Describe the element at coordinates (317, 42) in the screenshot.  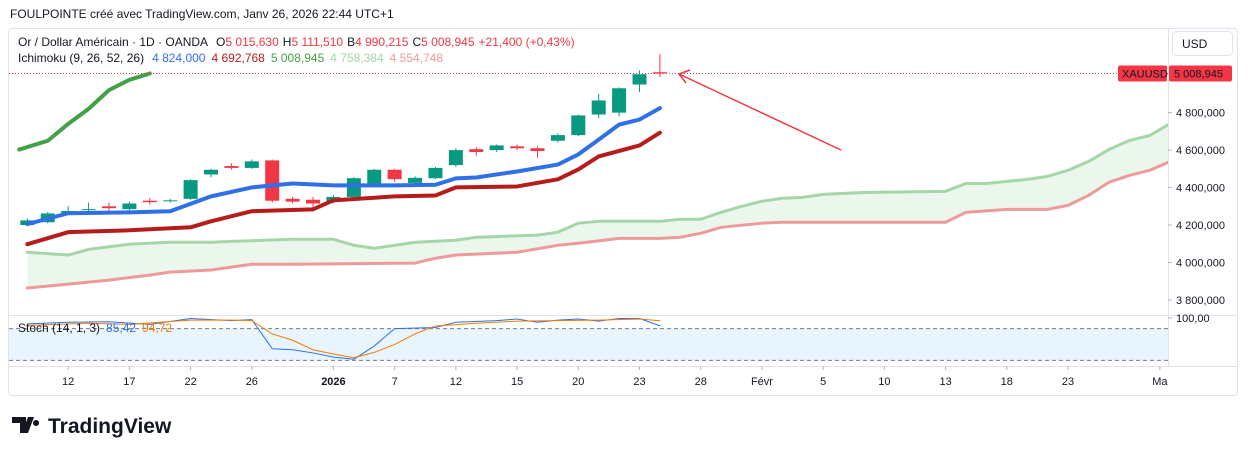
I see `ohlc-value: 5 111,510` at that location.